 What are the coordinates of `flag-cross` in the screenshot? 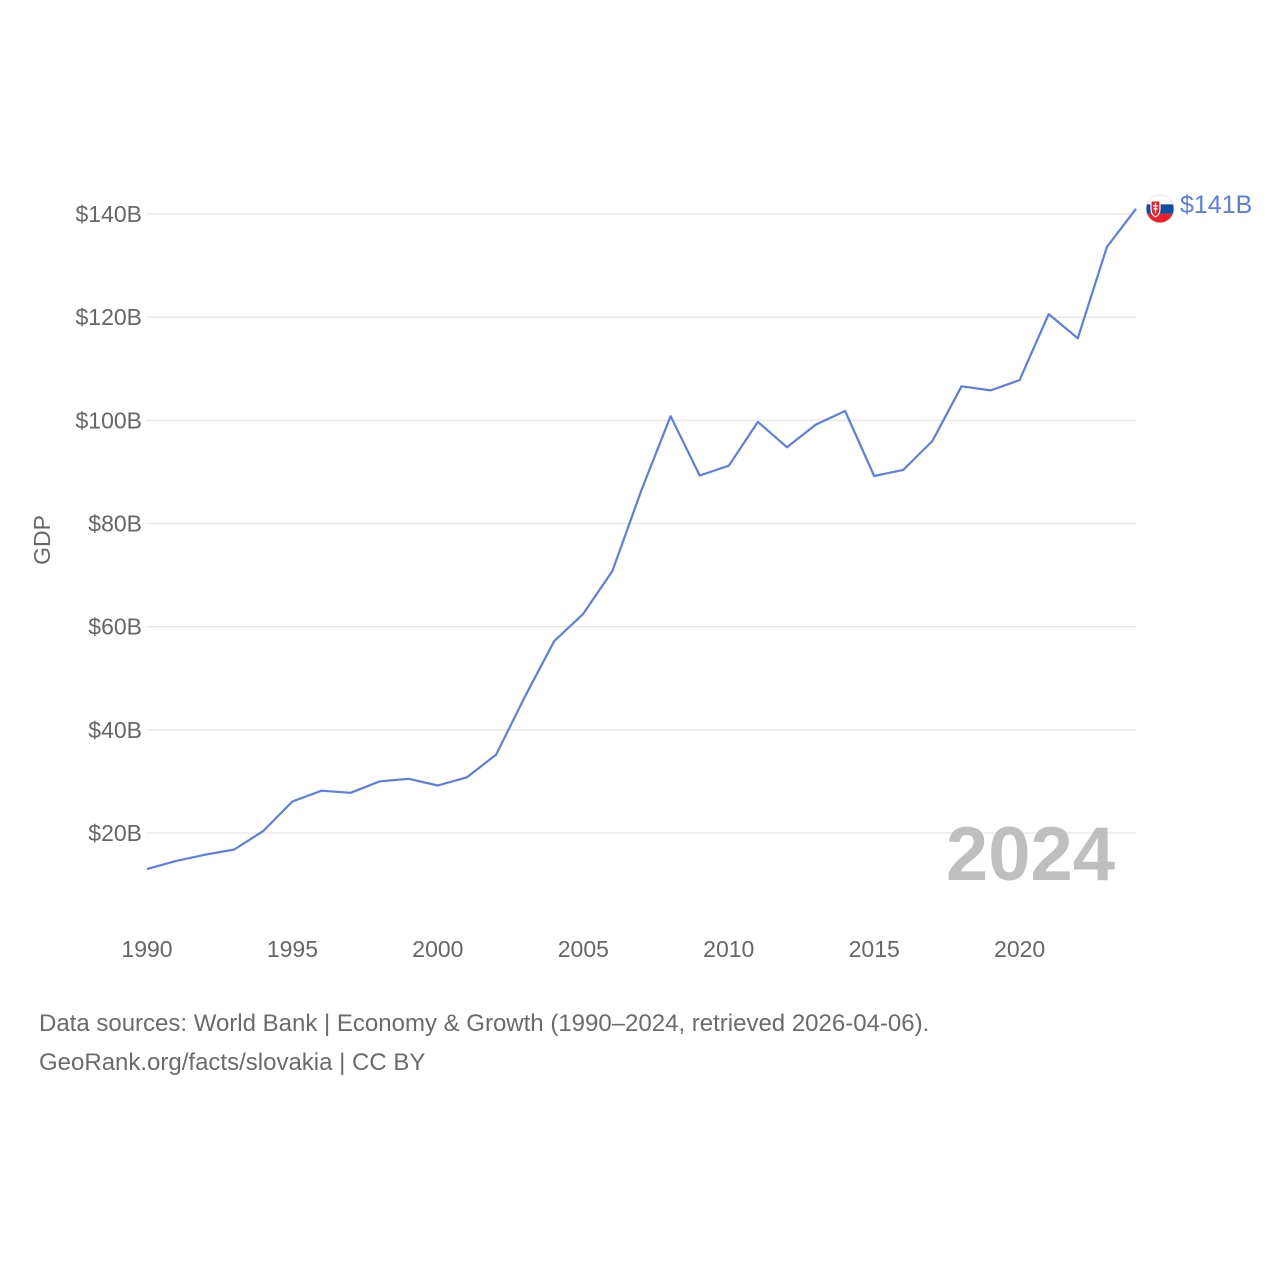 It's located at (1155, 207).